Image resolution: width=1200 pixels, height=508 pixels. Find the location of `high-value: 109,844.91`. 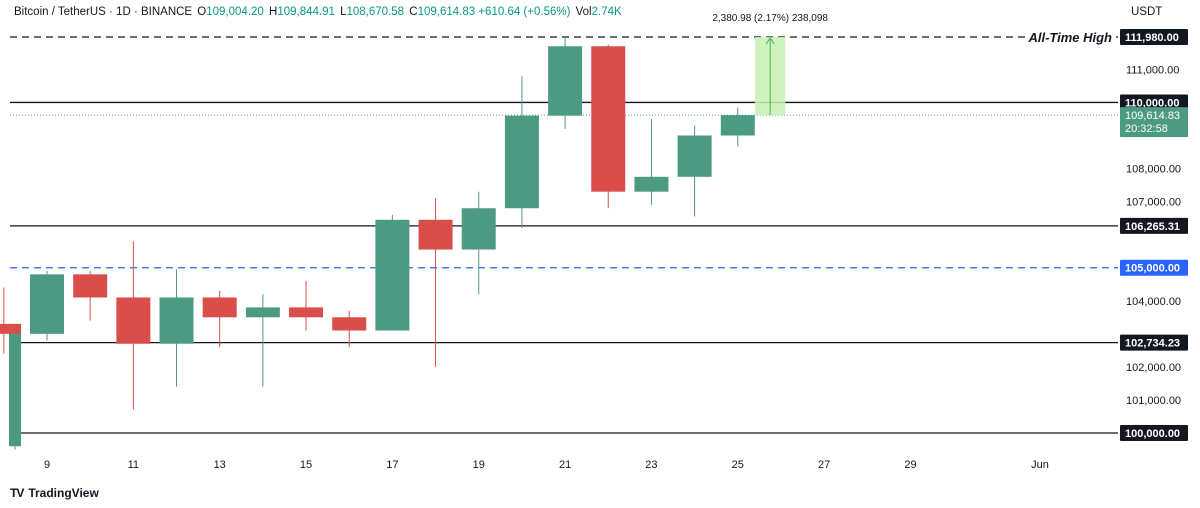

high-value: 109,844.91 is located at coordinates (306, 12).